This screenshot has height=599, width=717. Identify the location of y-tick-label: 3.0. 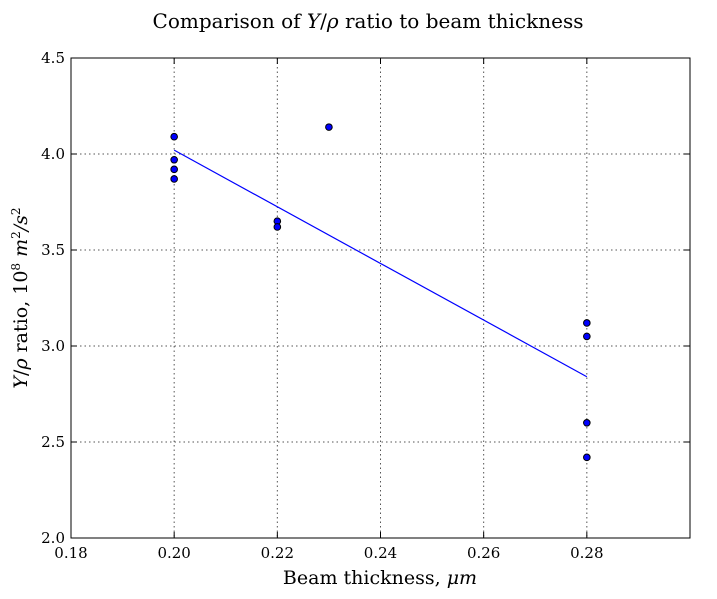
(53, 346).